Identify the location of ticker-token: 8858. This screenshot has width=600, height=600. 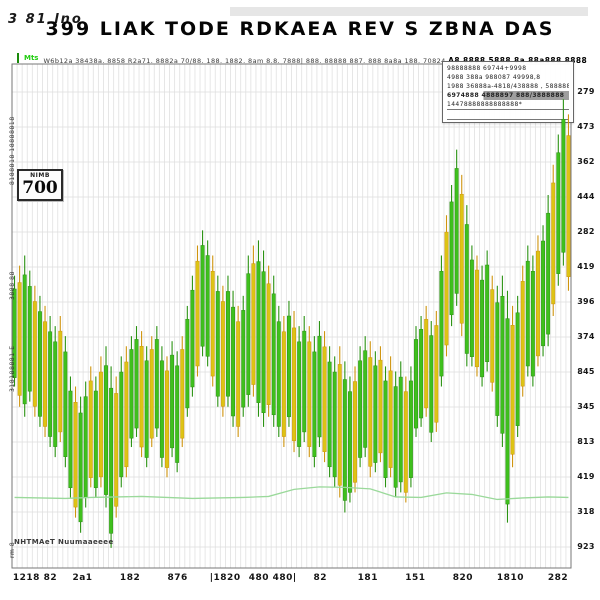
(117, 61).